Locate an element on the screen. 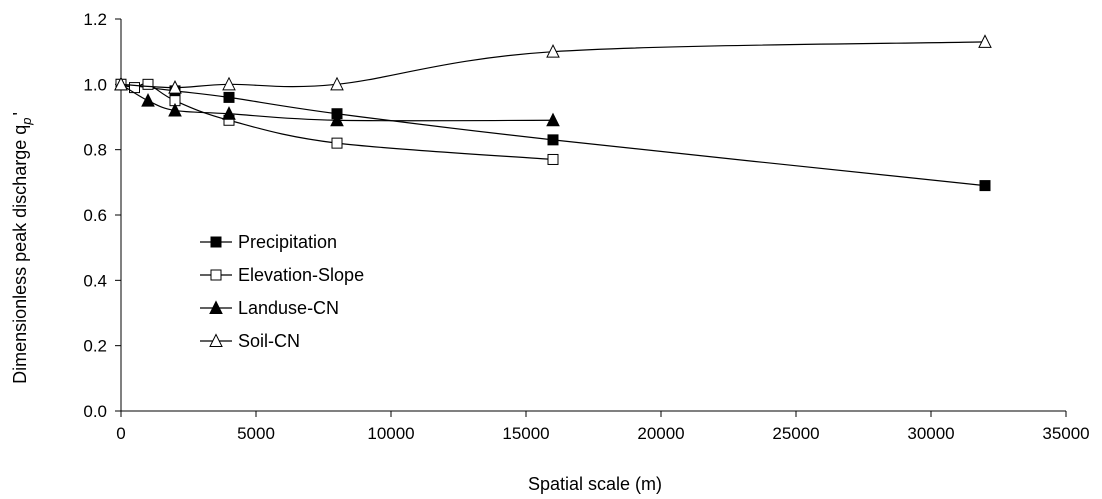 The image size is (1102, 499). y-axis-title: Dimensionless peak discharge qp ' is located at coordinates (22, 248).